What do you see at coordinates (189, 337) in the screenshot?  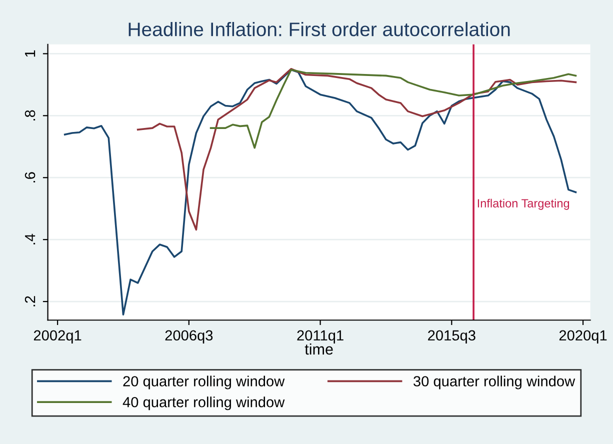 I see `x-tick-label: 2006q3` at bounding box center [189, 337].